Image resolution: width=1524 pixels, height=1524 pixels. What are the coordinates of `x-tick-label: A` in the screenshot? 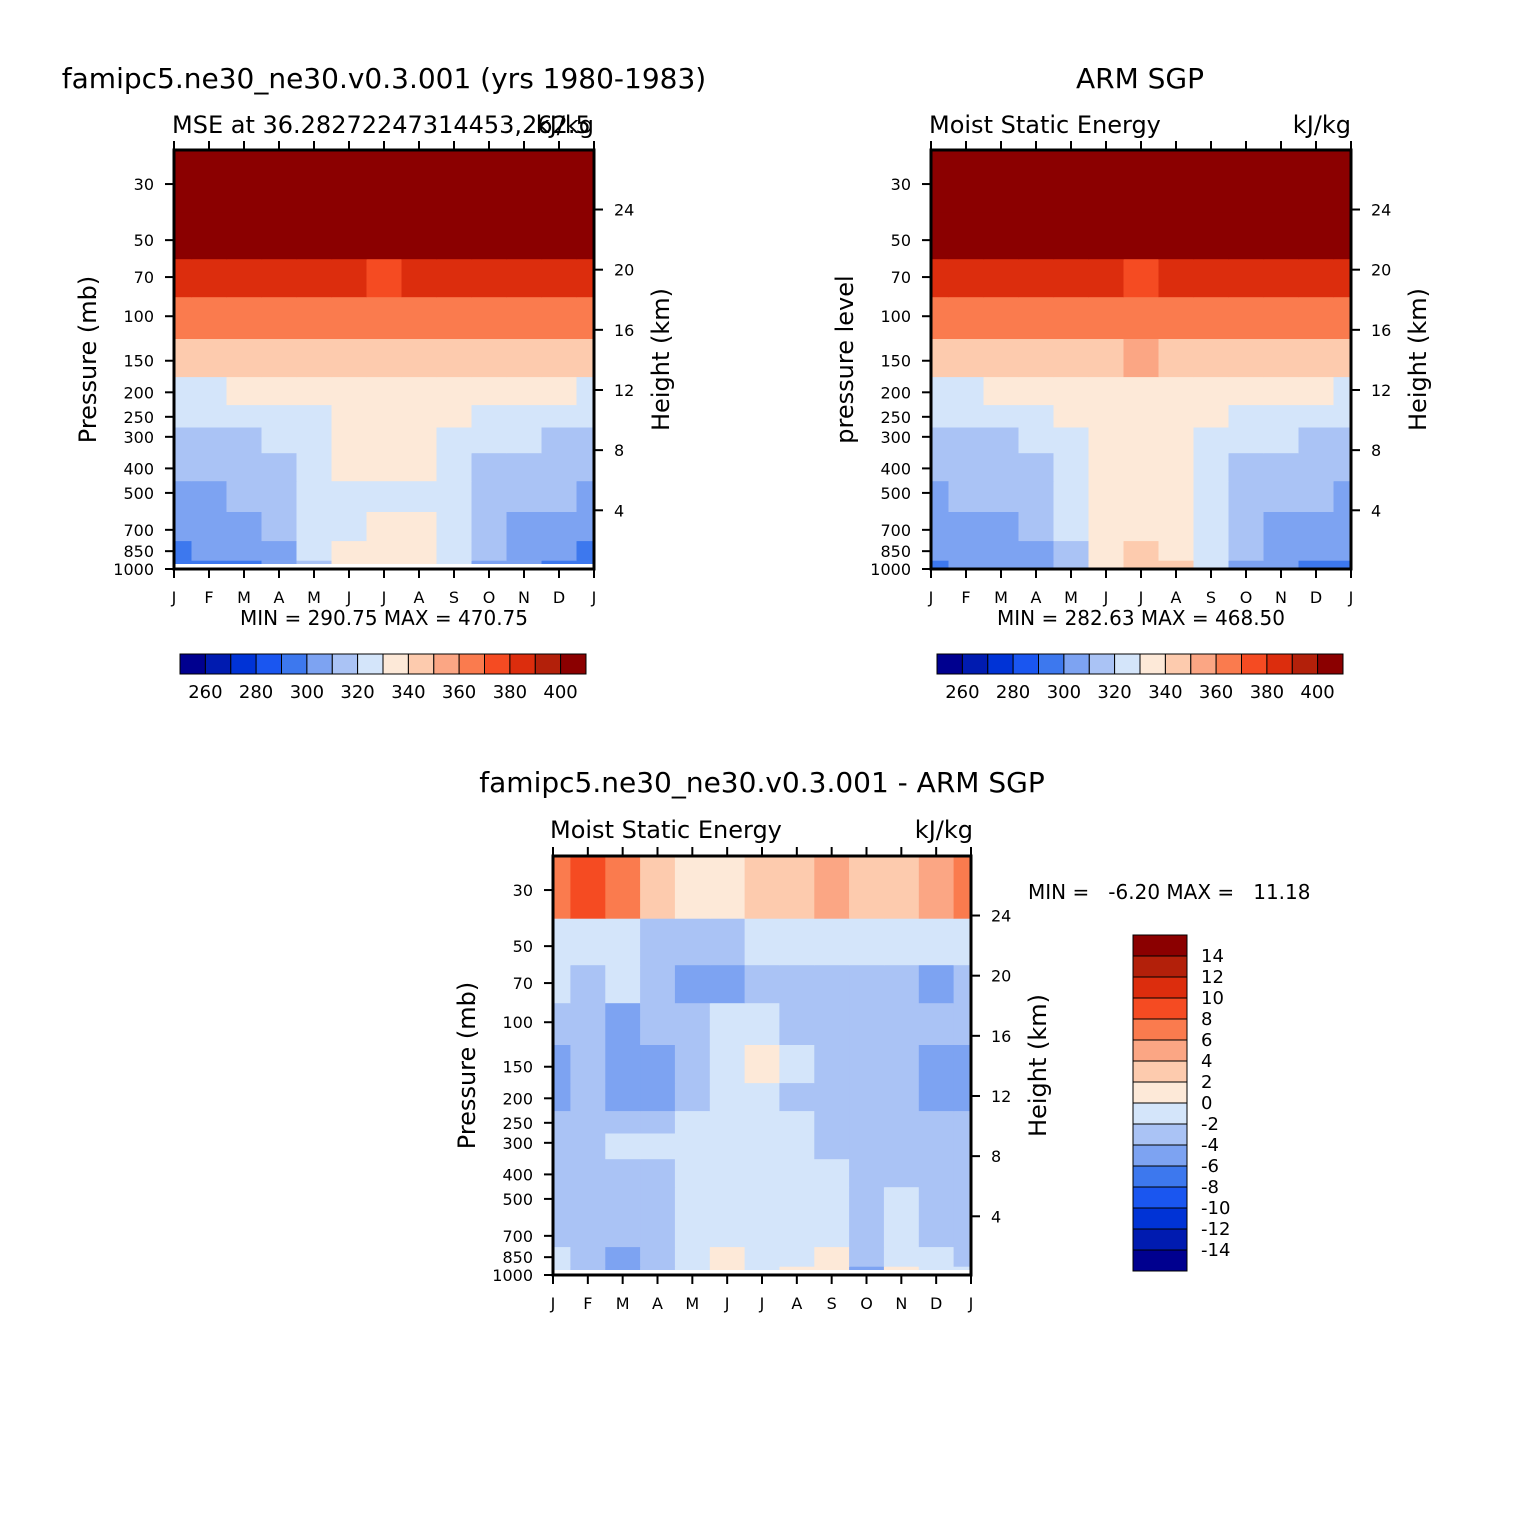 It's located at (279, 597).